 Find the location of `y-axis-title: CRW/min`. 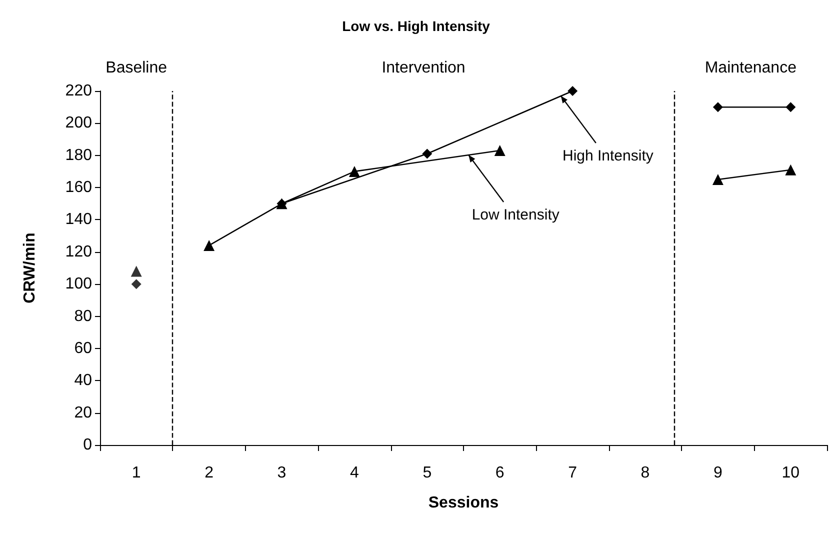

y-axis-title: CRW/min is located at coordinates (30, 268).